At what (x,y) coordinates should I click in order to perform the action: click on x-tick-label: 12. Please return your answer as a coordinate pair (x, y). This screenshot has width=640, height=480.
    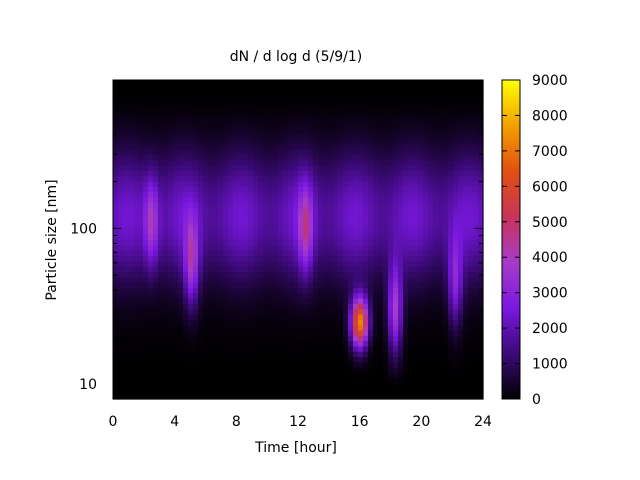
    Looking at the image, I should click on (298, 422).